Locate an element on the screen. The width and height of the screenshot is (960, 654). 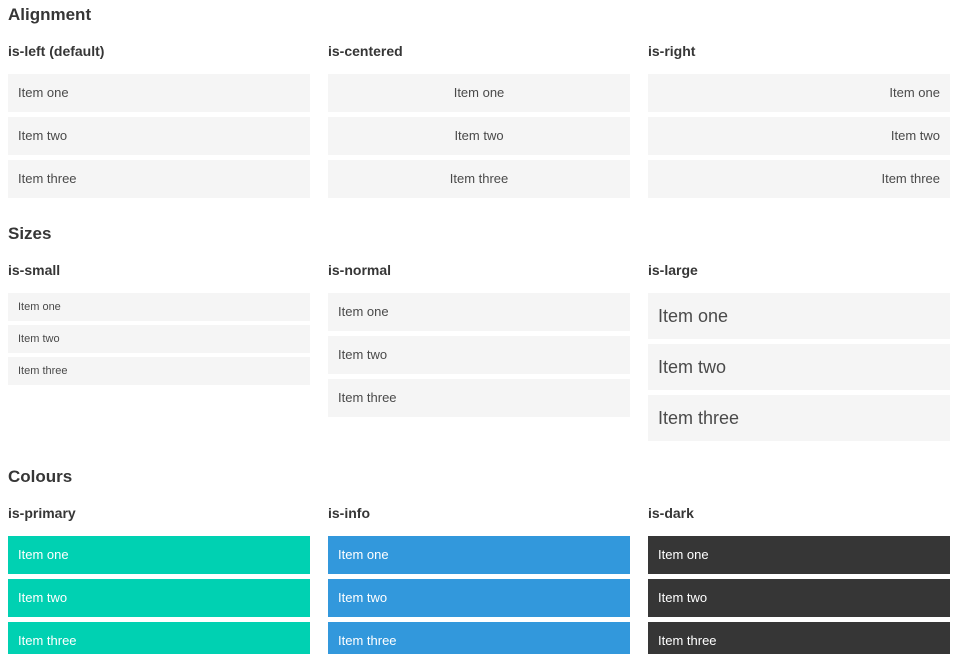
section-title-alignment: Alignment is located at coordinates (50, 14).